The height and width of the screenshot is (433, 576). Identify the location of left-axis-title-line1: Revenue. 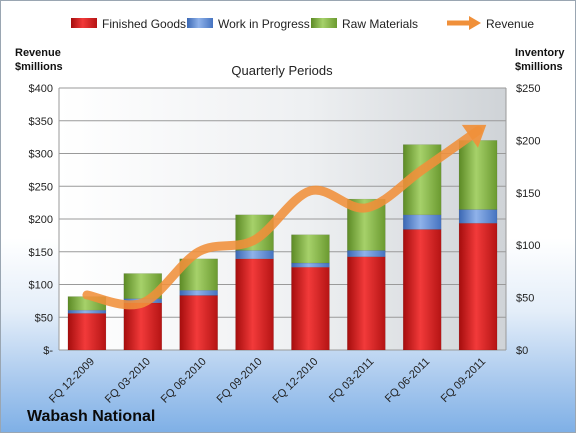
(38, 53).